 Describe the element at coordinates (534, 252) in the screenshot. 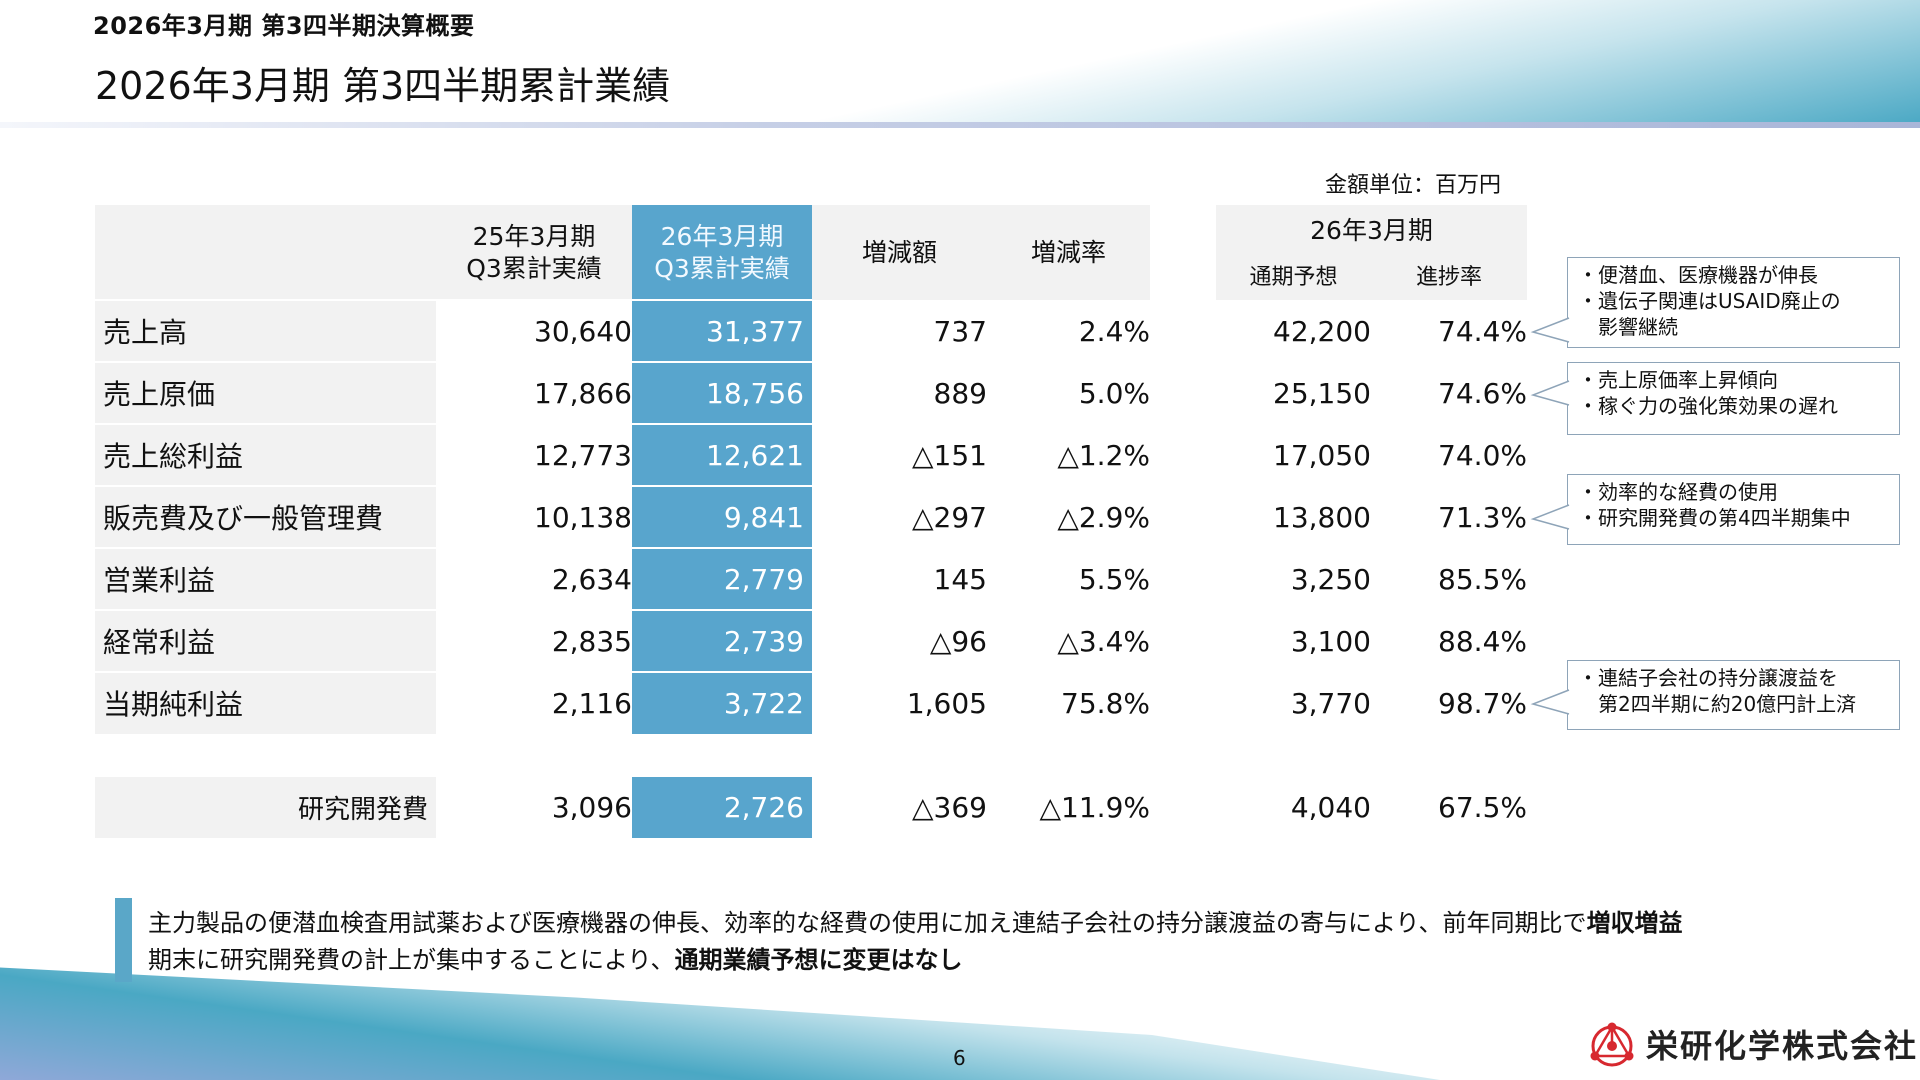

I see `header-prev-period: 25年3月期 Q3累計実績` at that location.